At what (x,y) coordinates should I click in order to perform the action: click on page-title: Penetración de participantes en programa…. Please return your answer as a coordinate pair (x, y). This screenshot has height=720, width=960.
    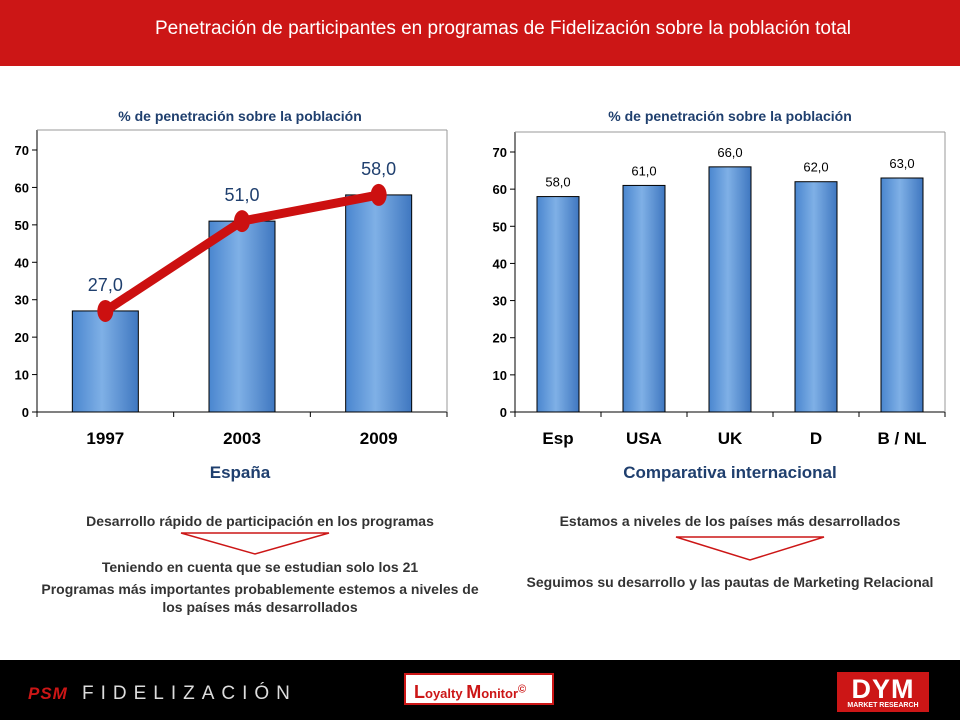
    Looking at the image, I should click on (503, 28).